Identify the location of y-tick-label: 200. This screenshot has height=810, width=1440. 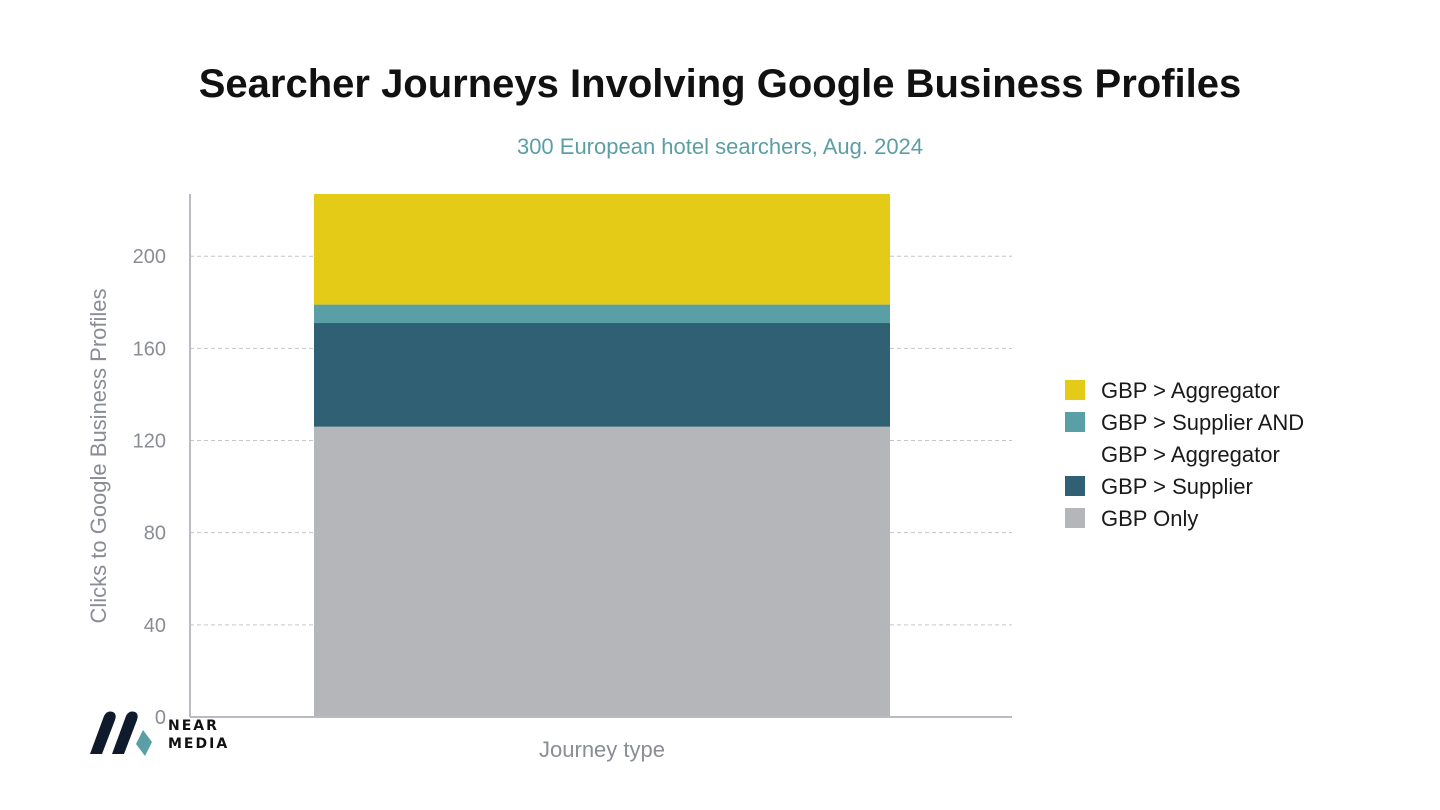
(149, 257).